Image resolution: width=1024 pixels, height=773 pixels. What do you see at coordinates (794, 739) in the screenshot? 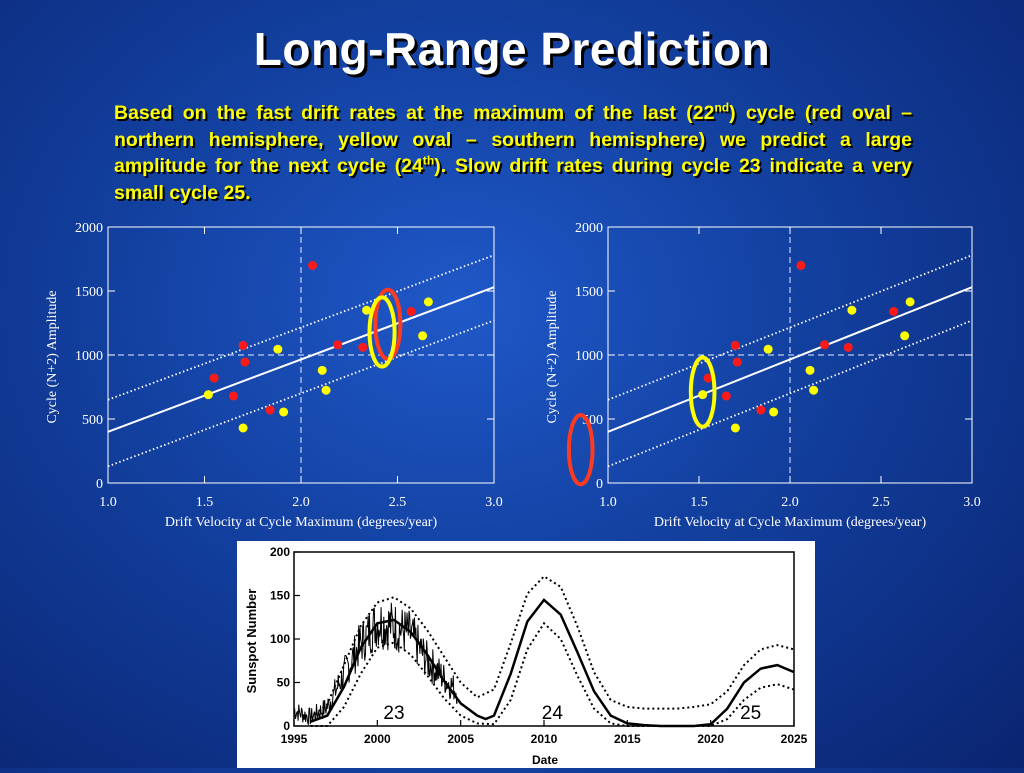
I see `x-tick-label: 2025` at bounding box center [794, 739].